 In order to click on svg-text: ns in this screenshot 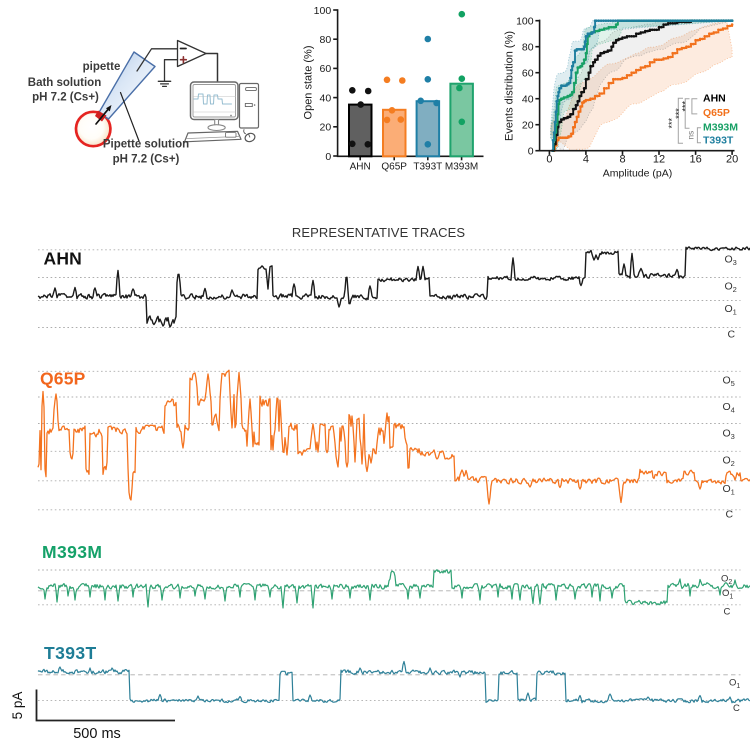, I will do `click(690, 135)`.